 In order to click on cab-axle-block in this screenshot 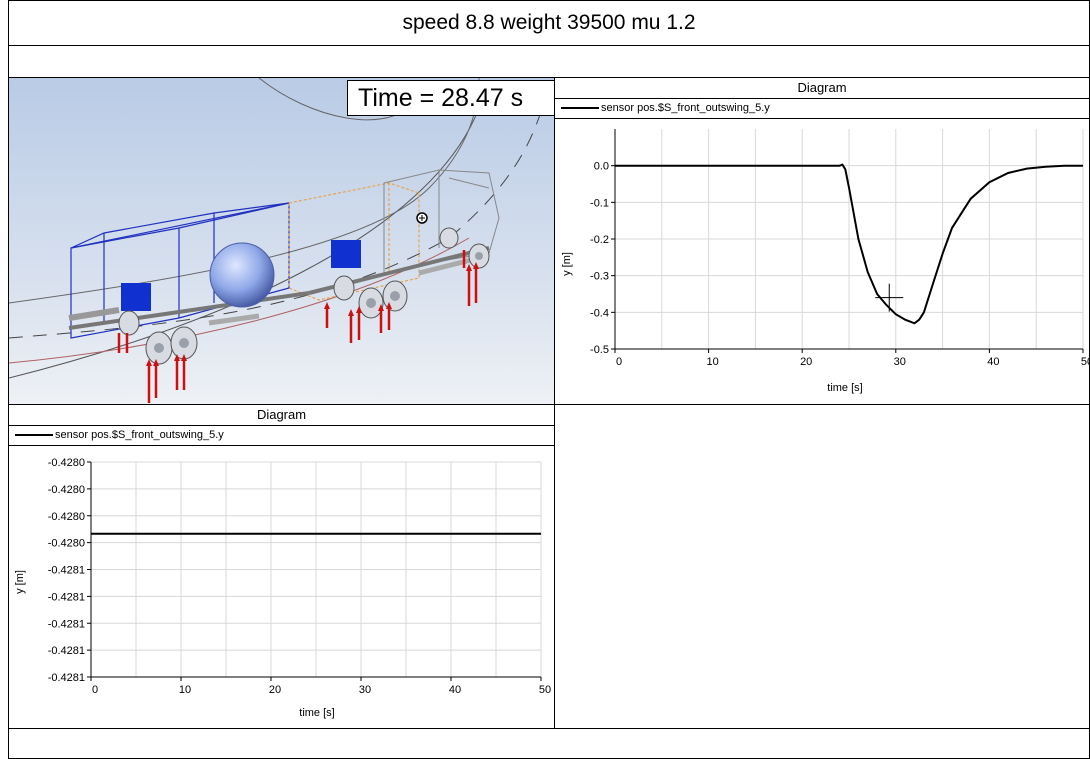, I will do `click(346, 254)`.